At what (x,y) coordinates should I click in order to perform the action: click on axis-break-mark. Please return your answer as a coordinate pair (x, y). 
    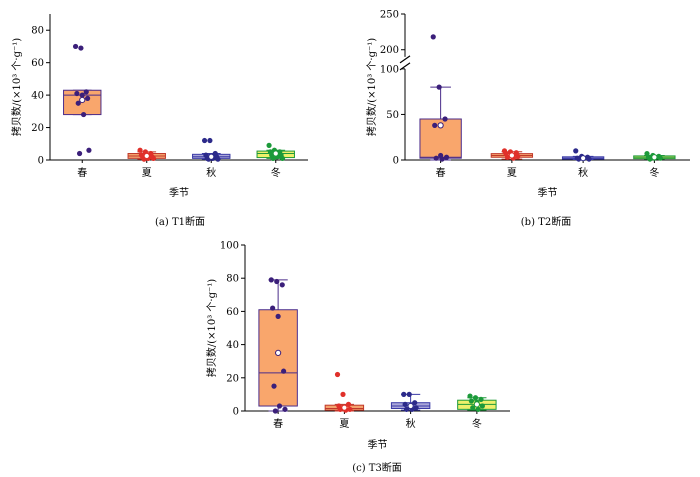
    Looking at the image, I should click on (405, 59).